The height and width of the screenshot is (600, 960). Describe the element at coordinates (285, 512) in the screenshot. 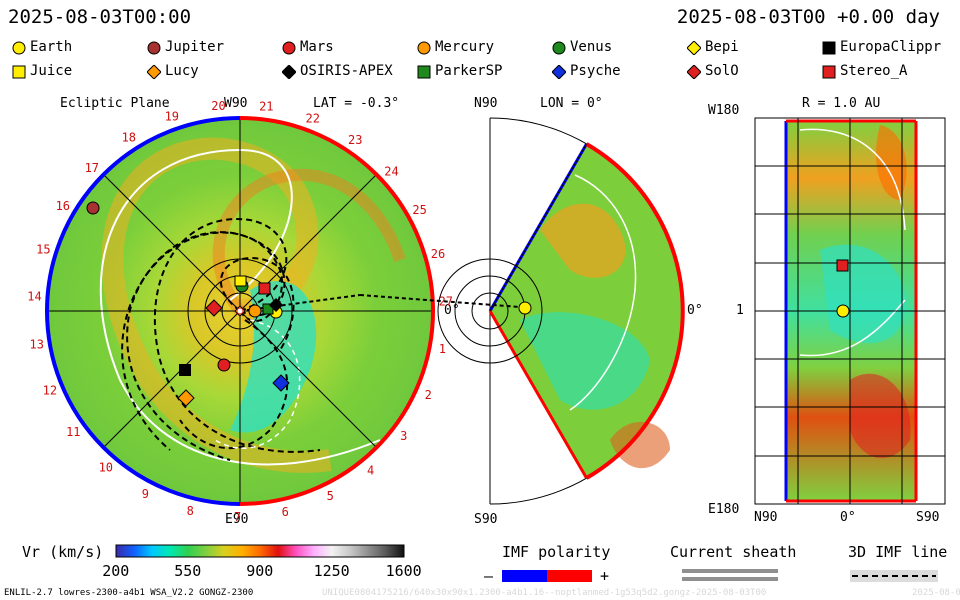

I see `rotation-number: 6` at that location.